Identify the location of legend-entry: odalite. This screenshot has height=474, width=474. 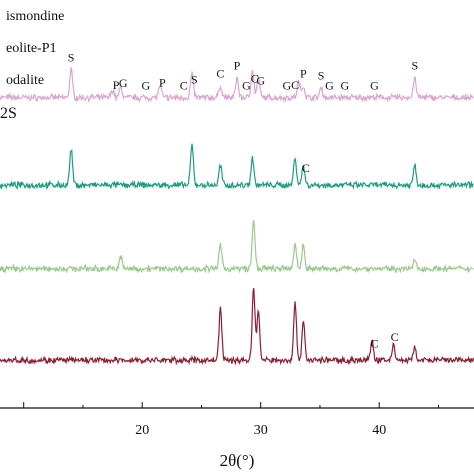
(25, 80).